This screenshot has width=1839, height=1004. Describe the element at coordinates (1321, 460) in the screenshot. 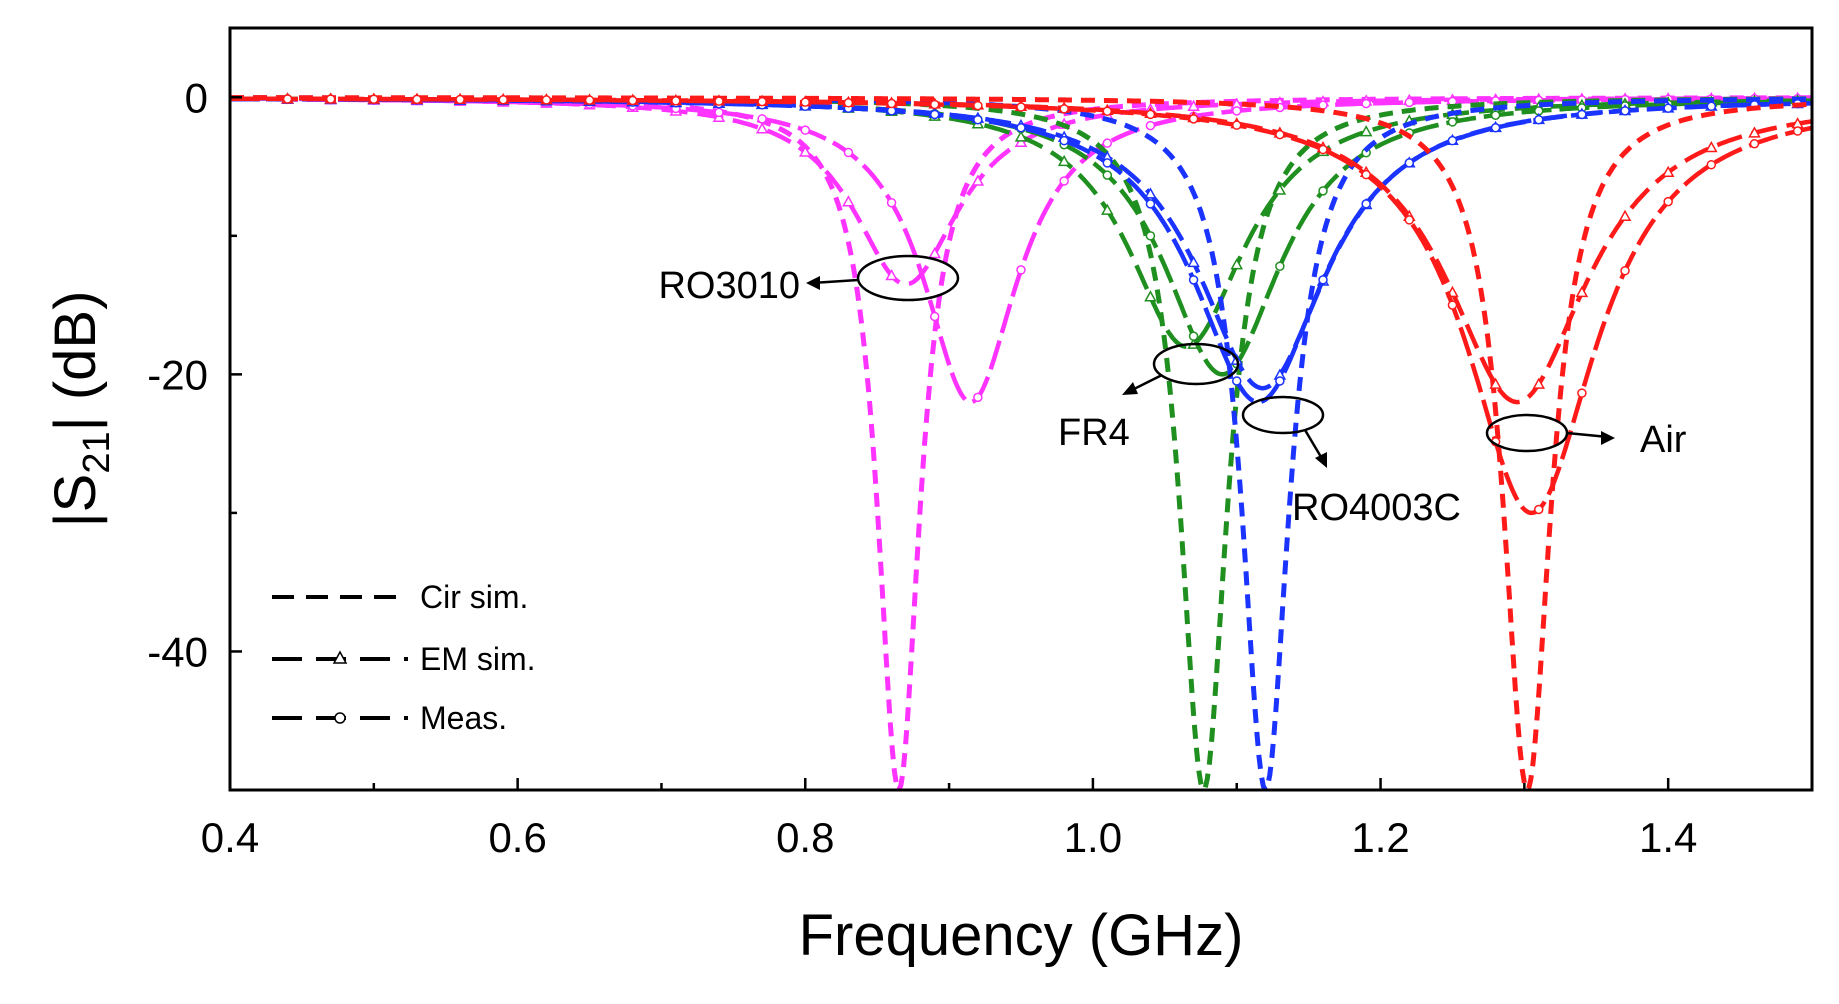

I see `annotation-arrowhead-ro4003c` at that location.